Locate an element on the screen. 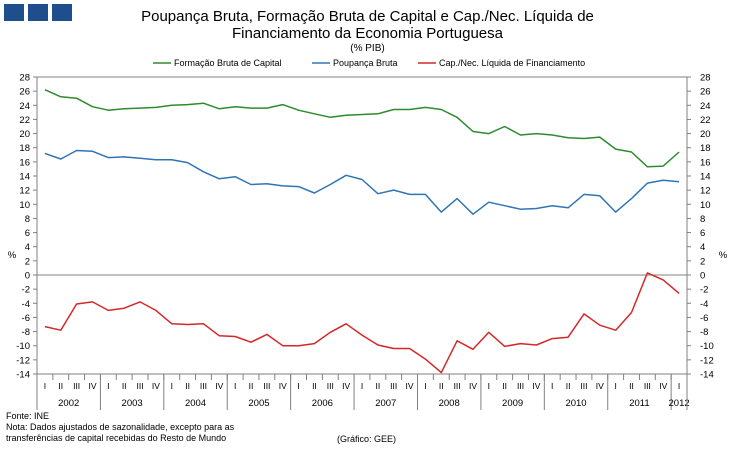  x-year-label: 2002 is located at coordinates (68, 403).